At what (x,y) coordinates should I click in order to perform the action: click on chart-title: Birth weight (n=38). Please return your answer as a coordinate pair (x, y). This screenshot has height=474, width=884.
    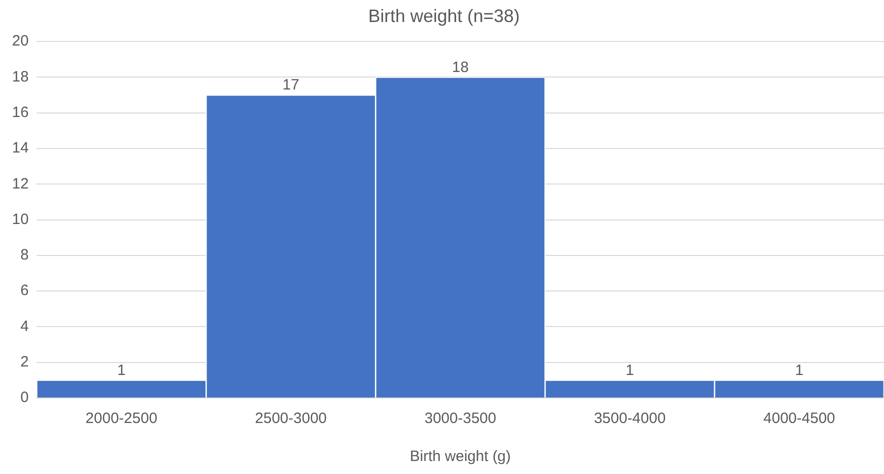
    Looking at the image, I should click on (444, 16).